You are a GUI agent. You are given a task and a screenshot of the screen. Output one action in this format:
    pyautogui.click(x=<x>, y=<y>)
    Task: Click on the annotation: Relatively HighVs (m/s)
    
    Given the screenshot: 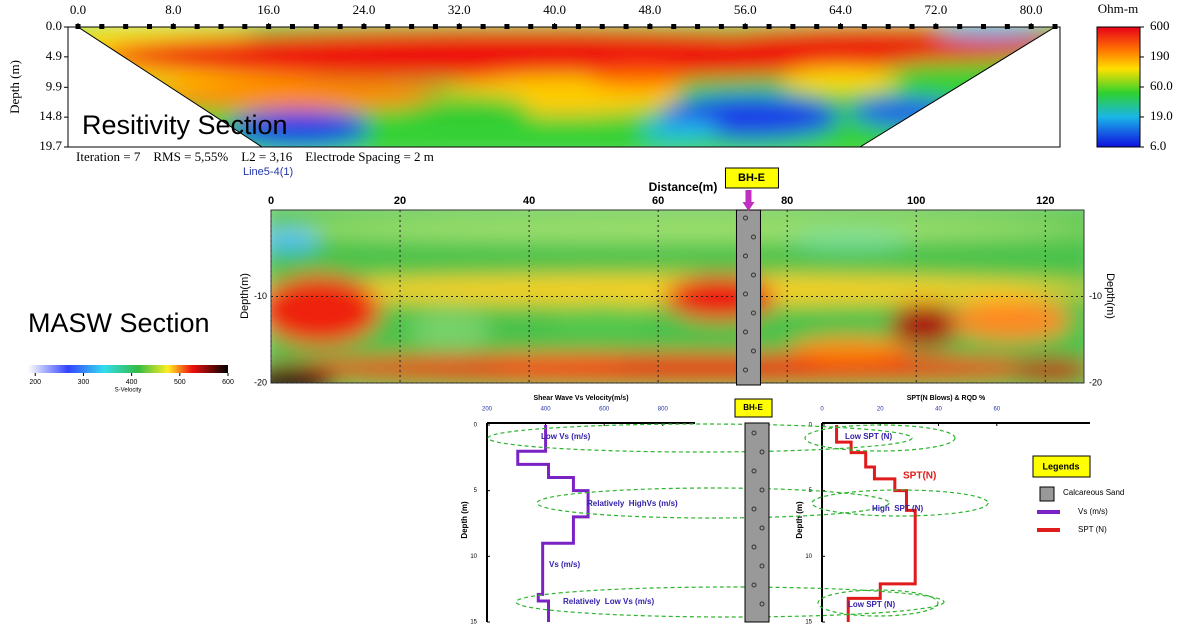 What is the action you would take?
    pyautogui.click(x=632, y=503)
    